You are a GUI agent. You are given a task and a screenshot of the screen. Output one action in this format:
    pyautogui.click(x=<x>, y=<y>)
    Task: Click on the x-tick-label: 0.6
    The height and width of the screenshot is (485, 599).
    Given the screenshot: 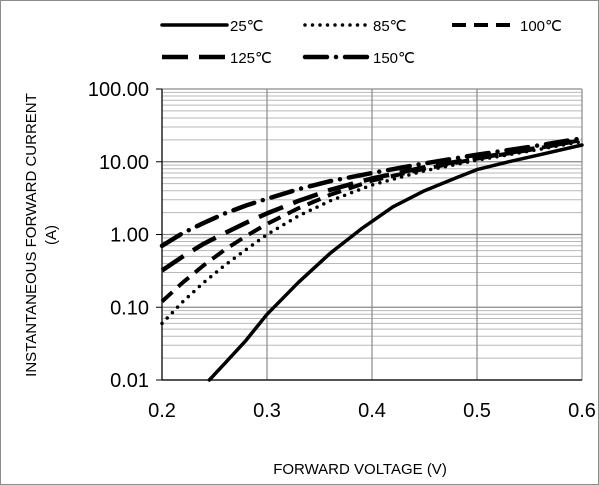 What is the action you would take?
    pyautogui.click(x=582, y=411)
    